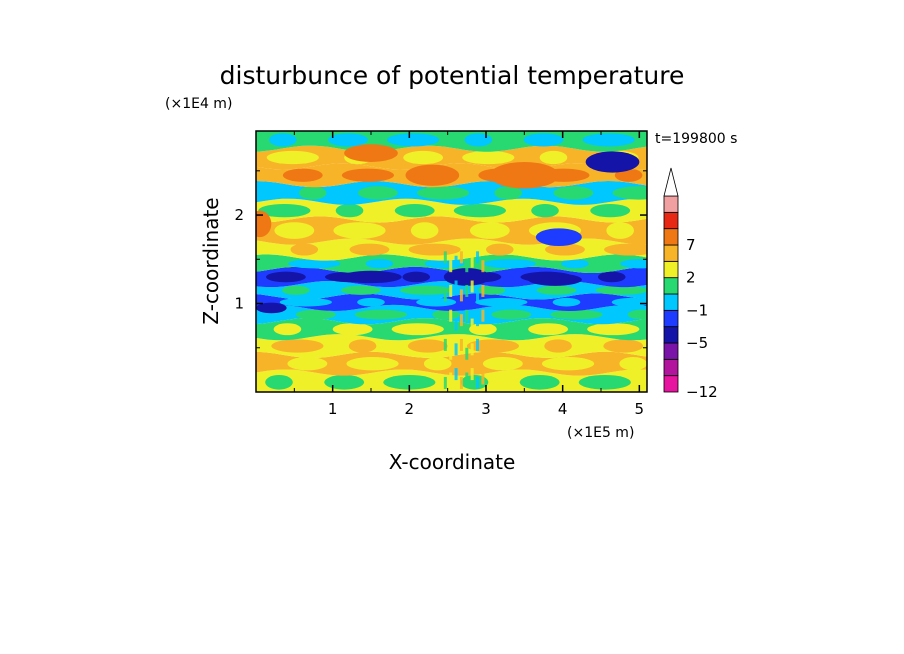 This screenshot has width=904, height=654. Describe the element at coordinates (239, 304) in the screenshot. I see `y-tick-label: 1` at that location.